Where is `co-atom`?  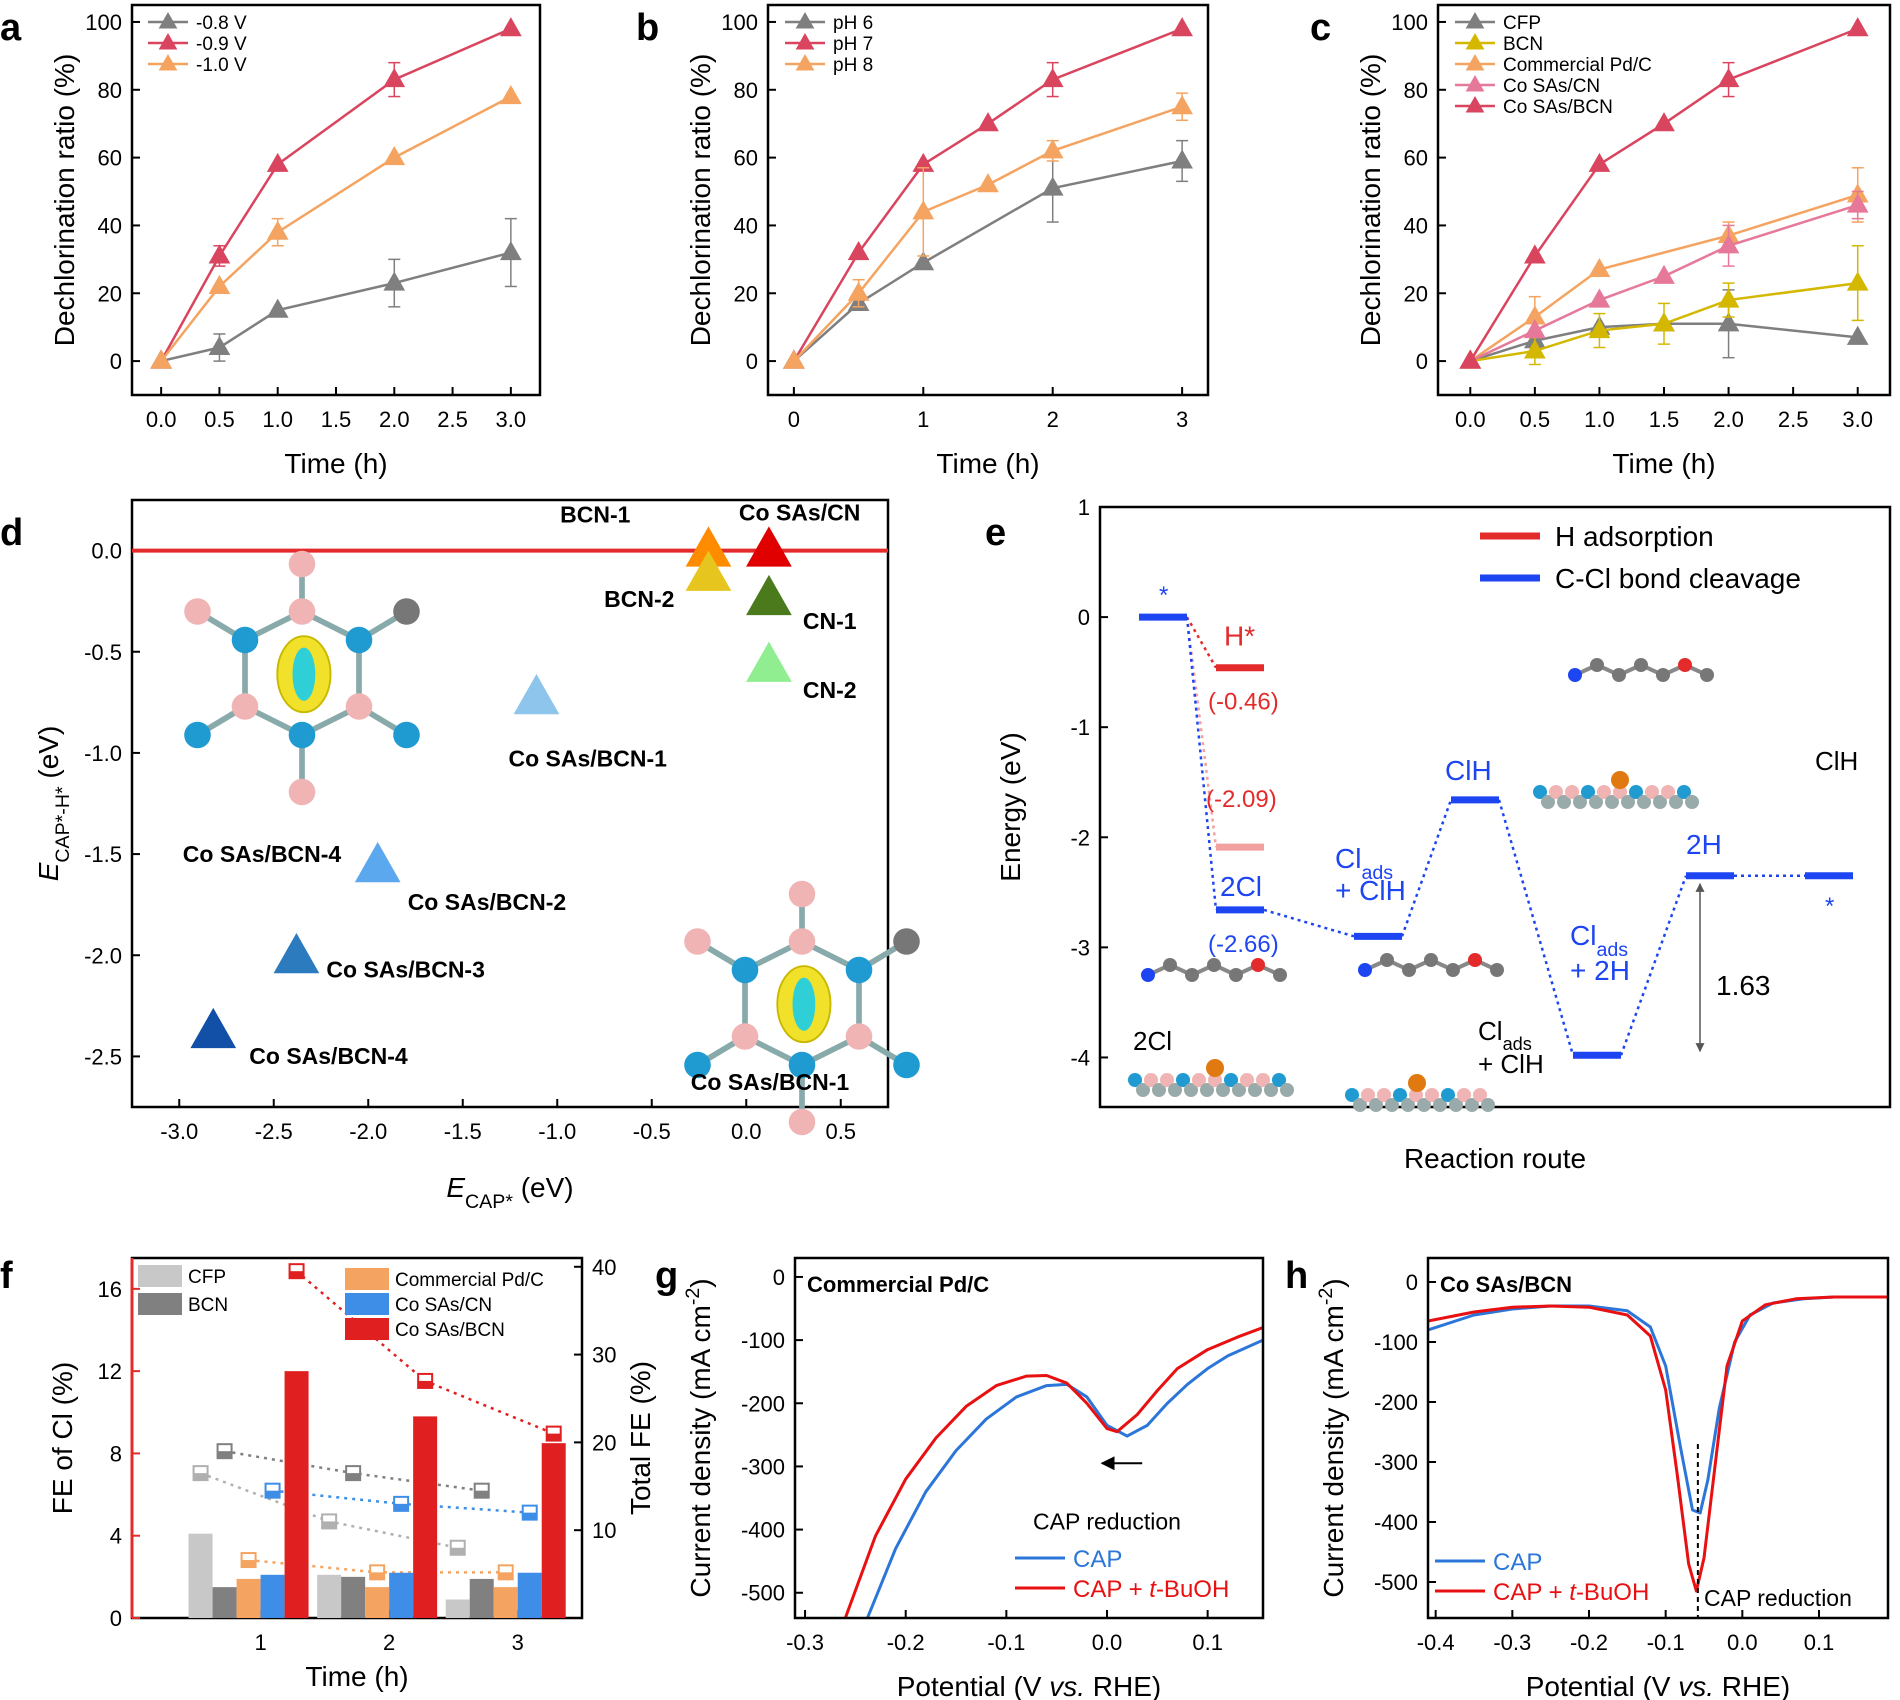
co-atom is located at coordinates (1417, 1083).